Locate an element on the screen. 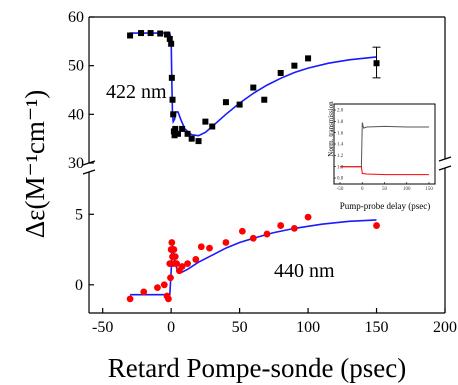  inset-x-label: Pump-probe delay (psec) is located at coordinates (385, 206).